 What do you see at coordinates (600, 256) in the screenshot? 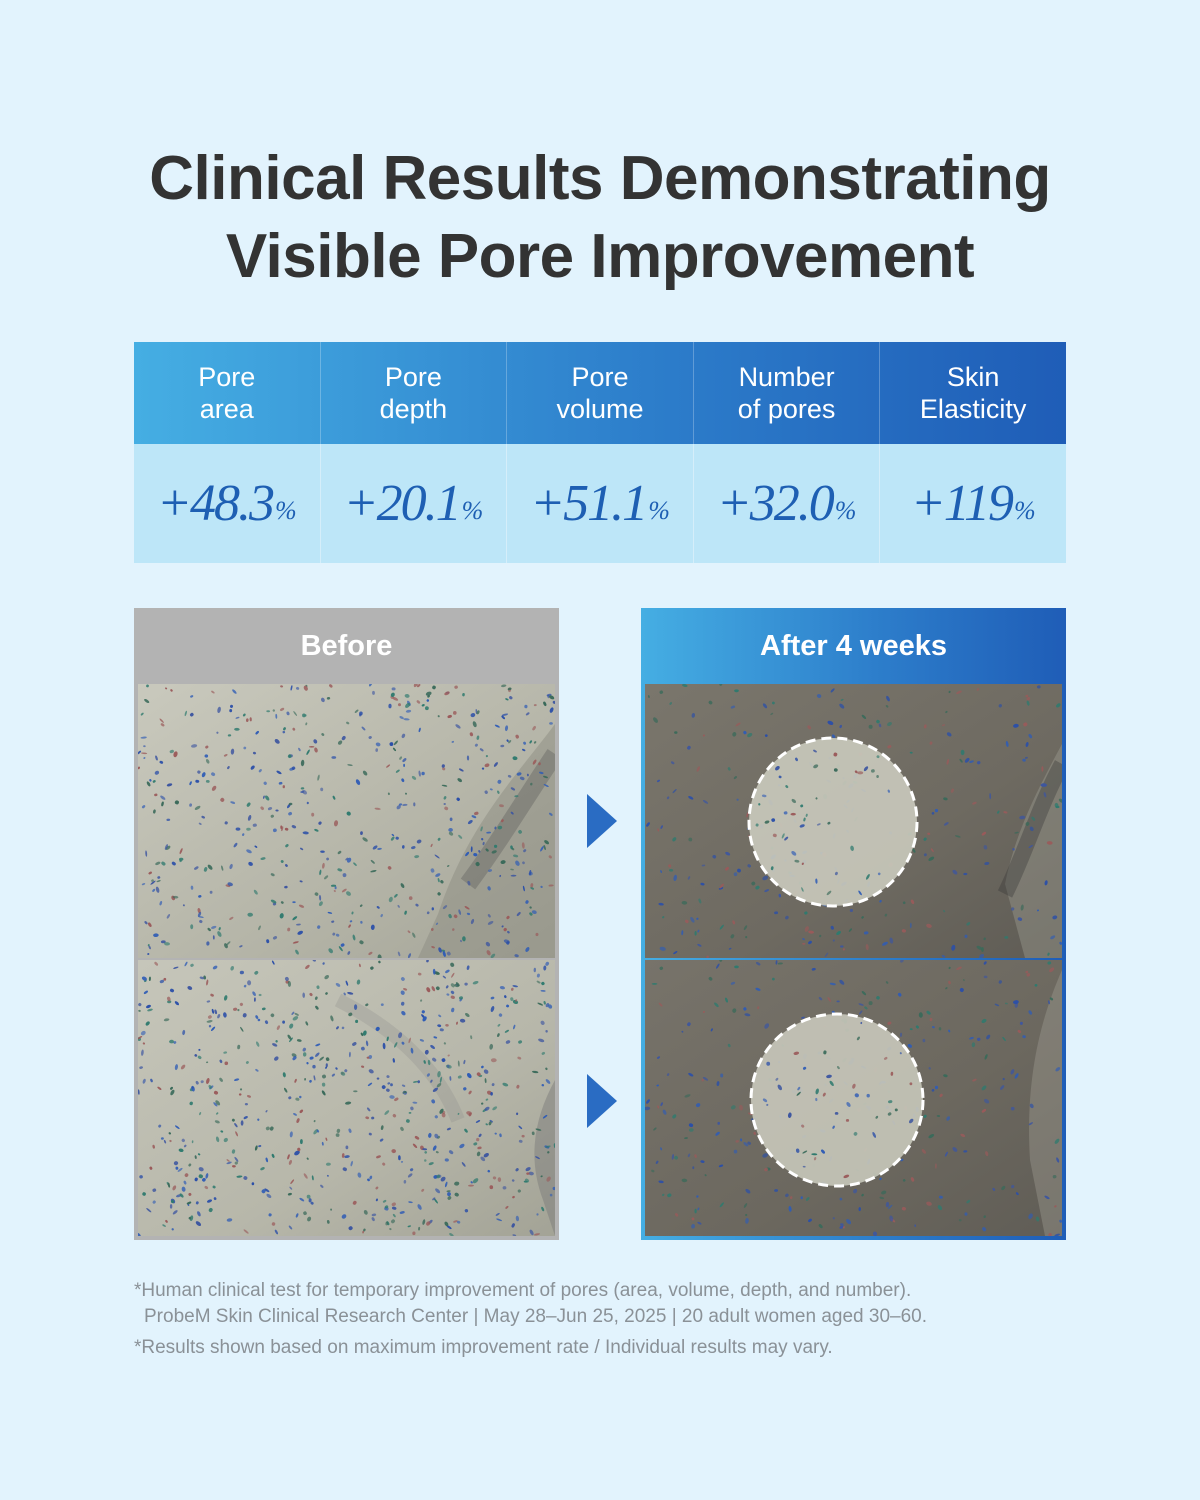
I see `title-line-2: Visible Pore Improvement` at bounding box center [600, 256].